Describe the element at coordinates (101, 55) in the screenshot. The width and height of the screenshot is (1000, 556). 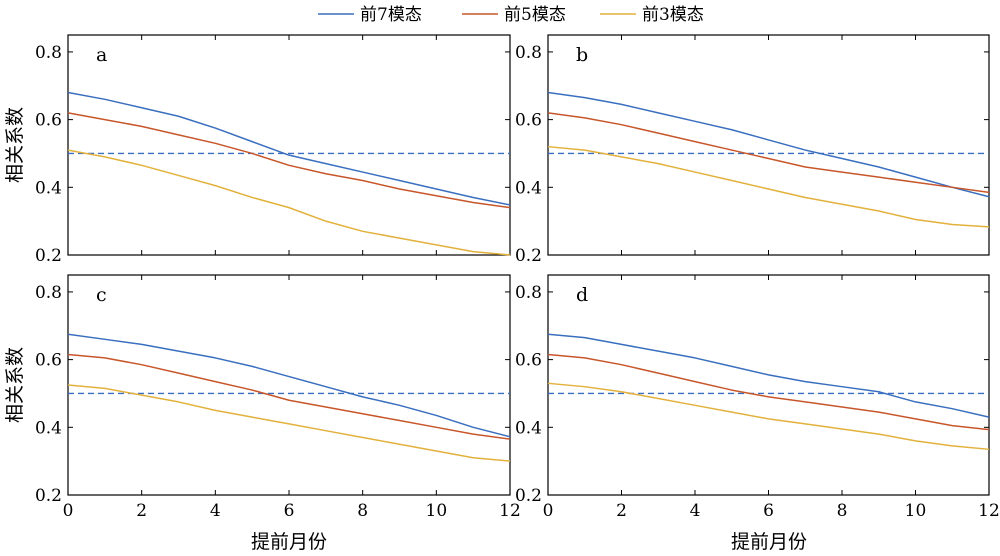
I see `panel-letter: a` at that location.